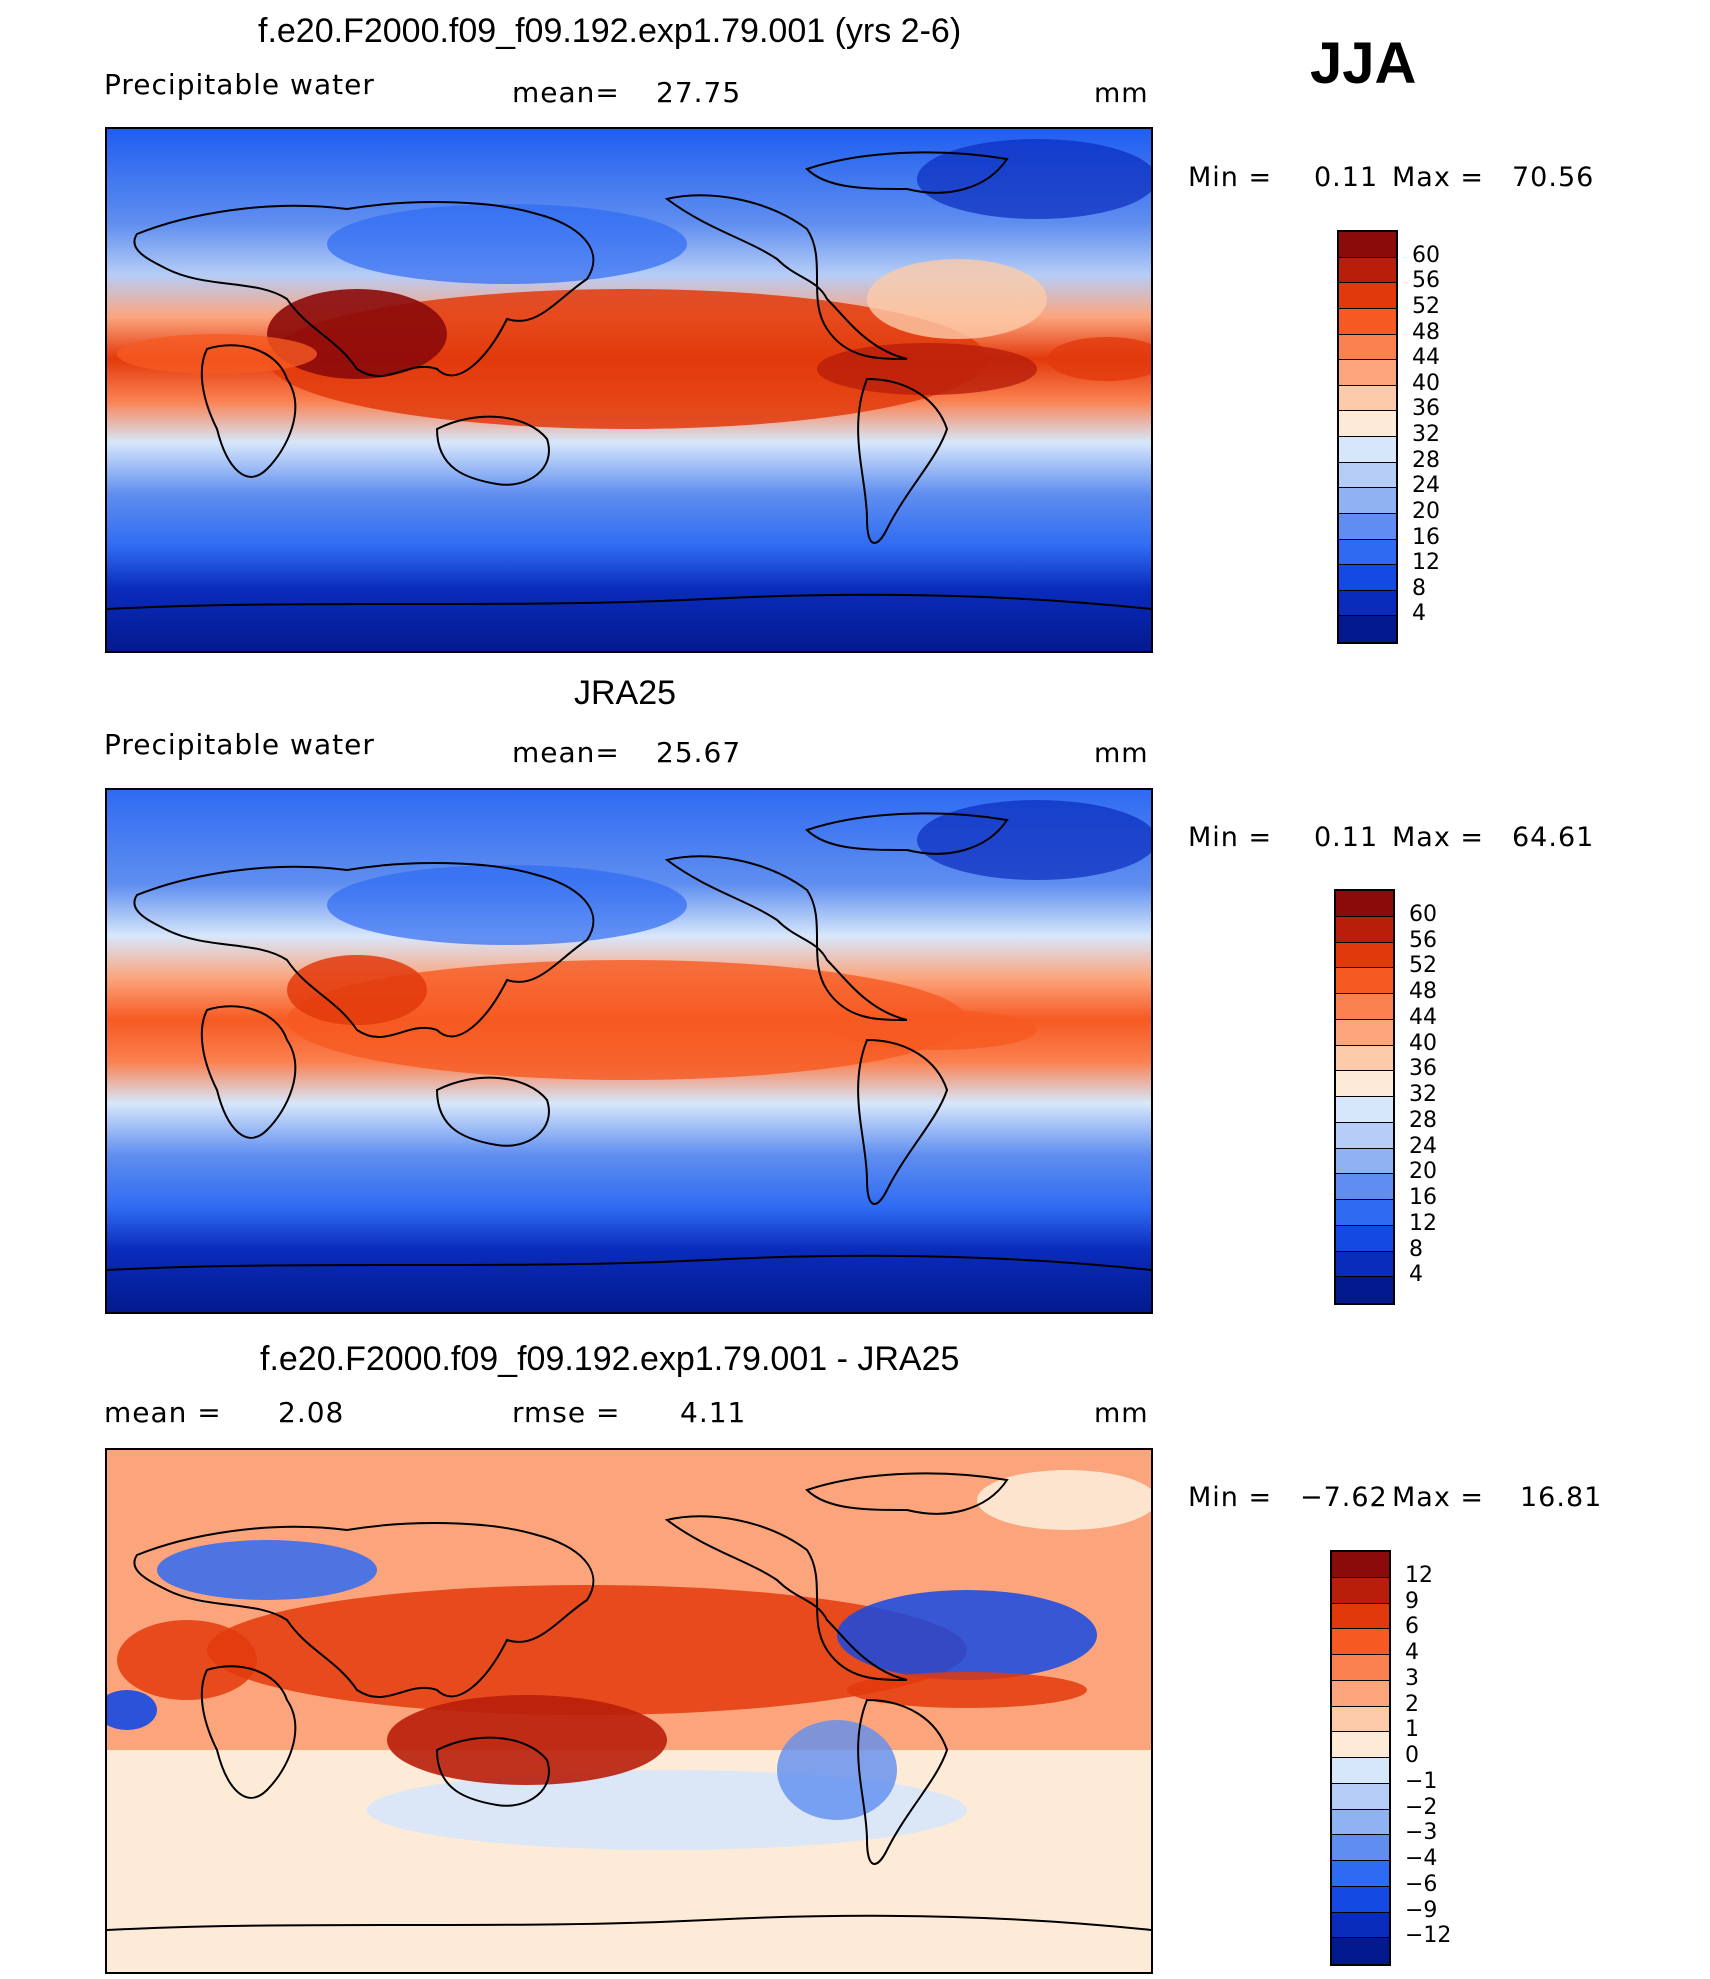 Image resolution: width=1710 pixels, height=1979 pixels. What do you see at coordinates (1421, 1910) in the screenshot?
I see `colorbar-tick-label: −9` at bounding box center [1421, 1910].